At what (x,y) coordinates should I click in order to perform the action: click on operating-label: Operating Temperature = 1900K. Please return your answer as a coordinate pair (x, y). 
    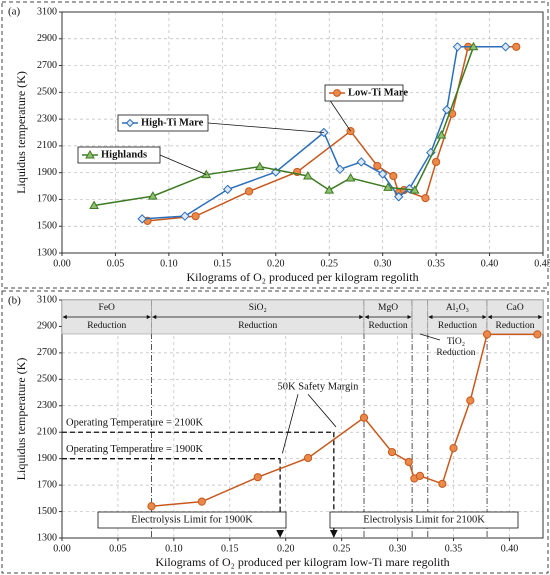
    Looking at the image, I should click on (134, 449).